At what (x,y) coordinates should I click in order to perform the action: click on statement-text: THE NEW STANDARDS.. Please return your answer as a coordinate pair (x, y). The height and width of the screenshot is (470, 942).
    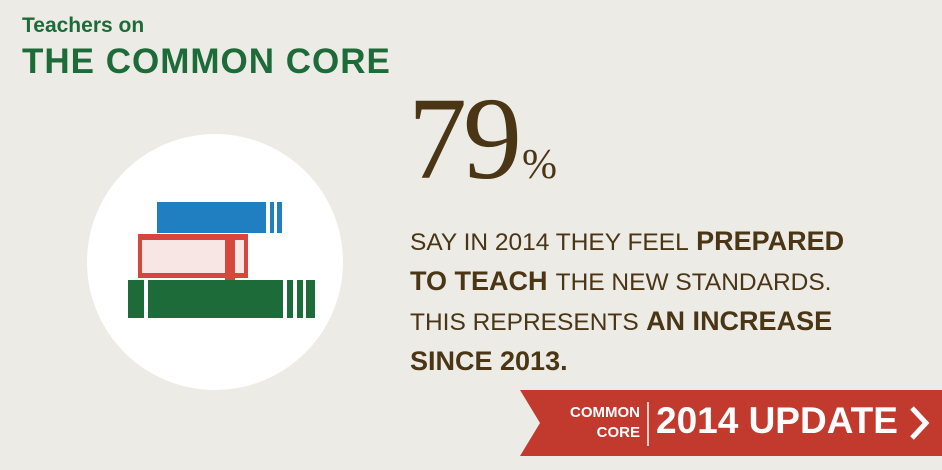
    Looking at the image, I should click on (693, 282).